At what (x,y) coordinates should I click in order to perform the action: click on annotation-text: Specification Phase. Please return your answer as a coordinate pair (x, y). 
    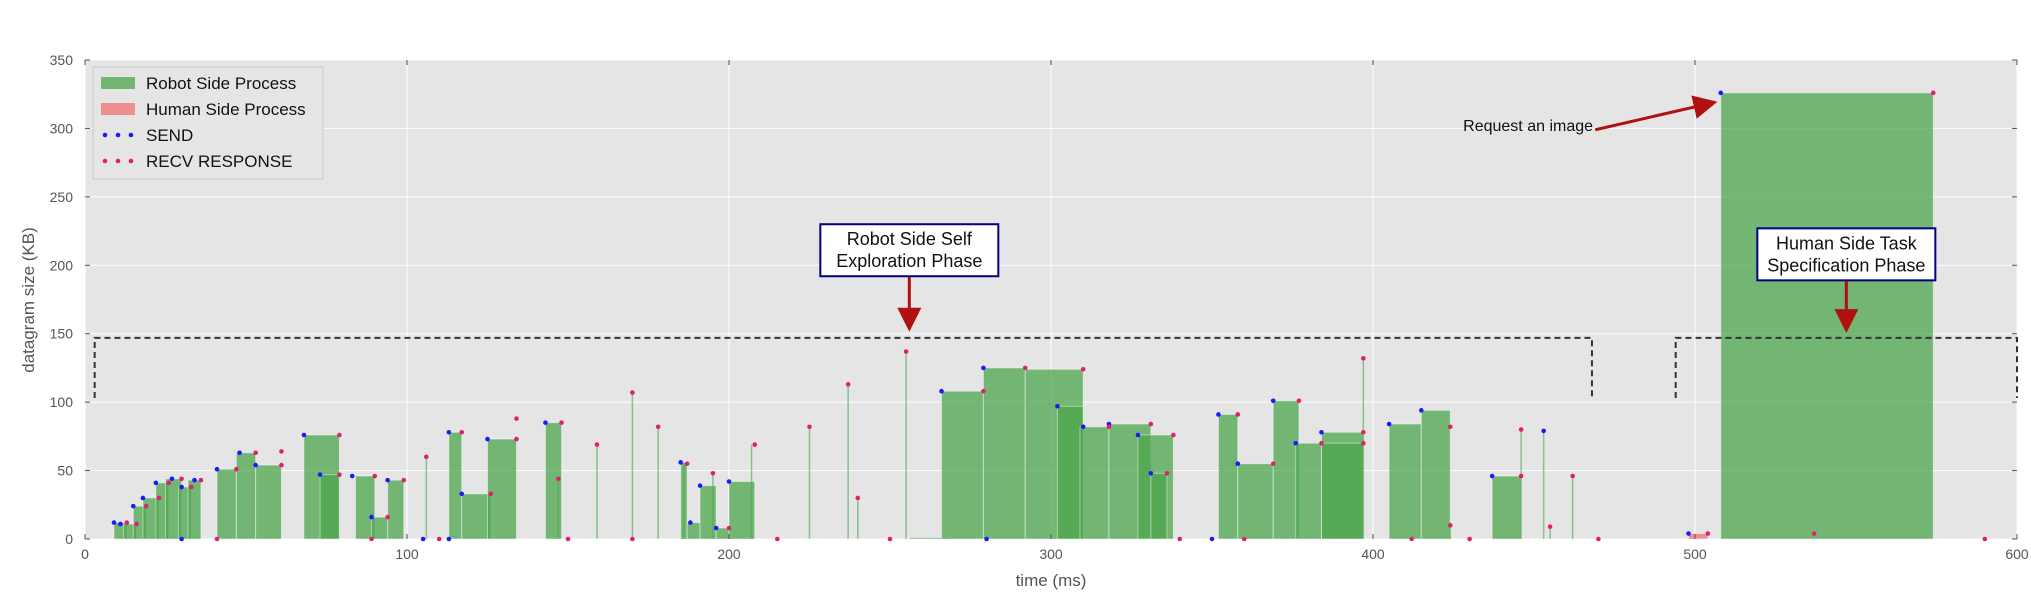
    Looking at the image, I should click on (1846, 265).